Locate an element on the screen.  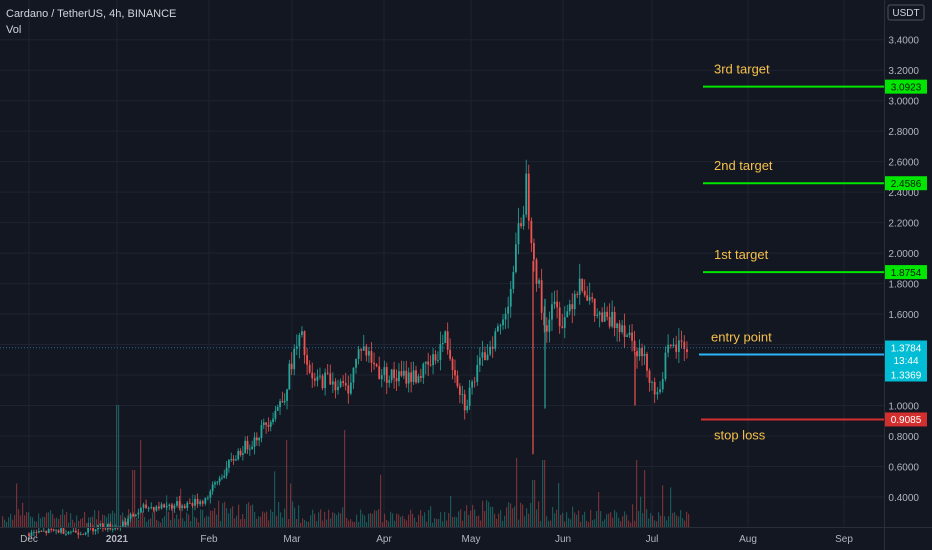
price-tick-label: 1.6000 is located at coordinates (903, 315).